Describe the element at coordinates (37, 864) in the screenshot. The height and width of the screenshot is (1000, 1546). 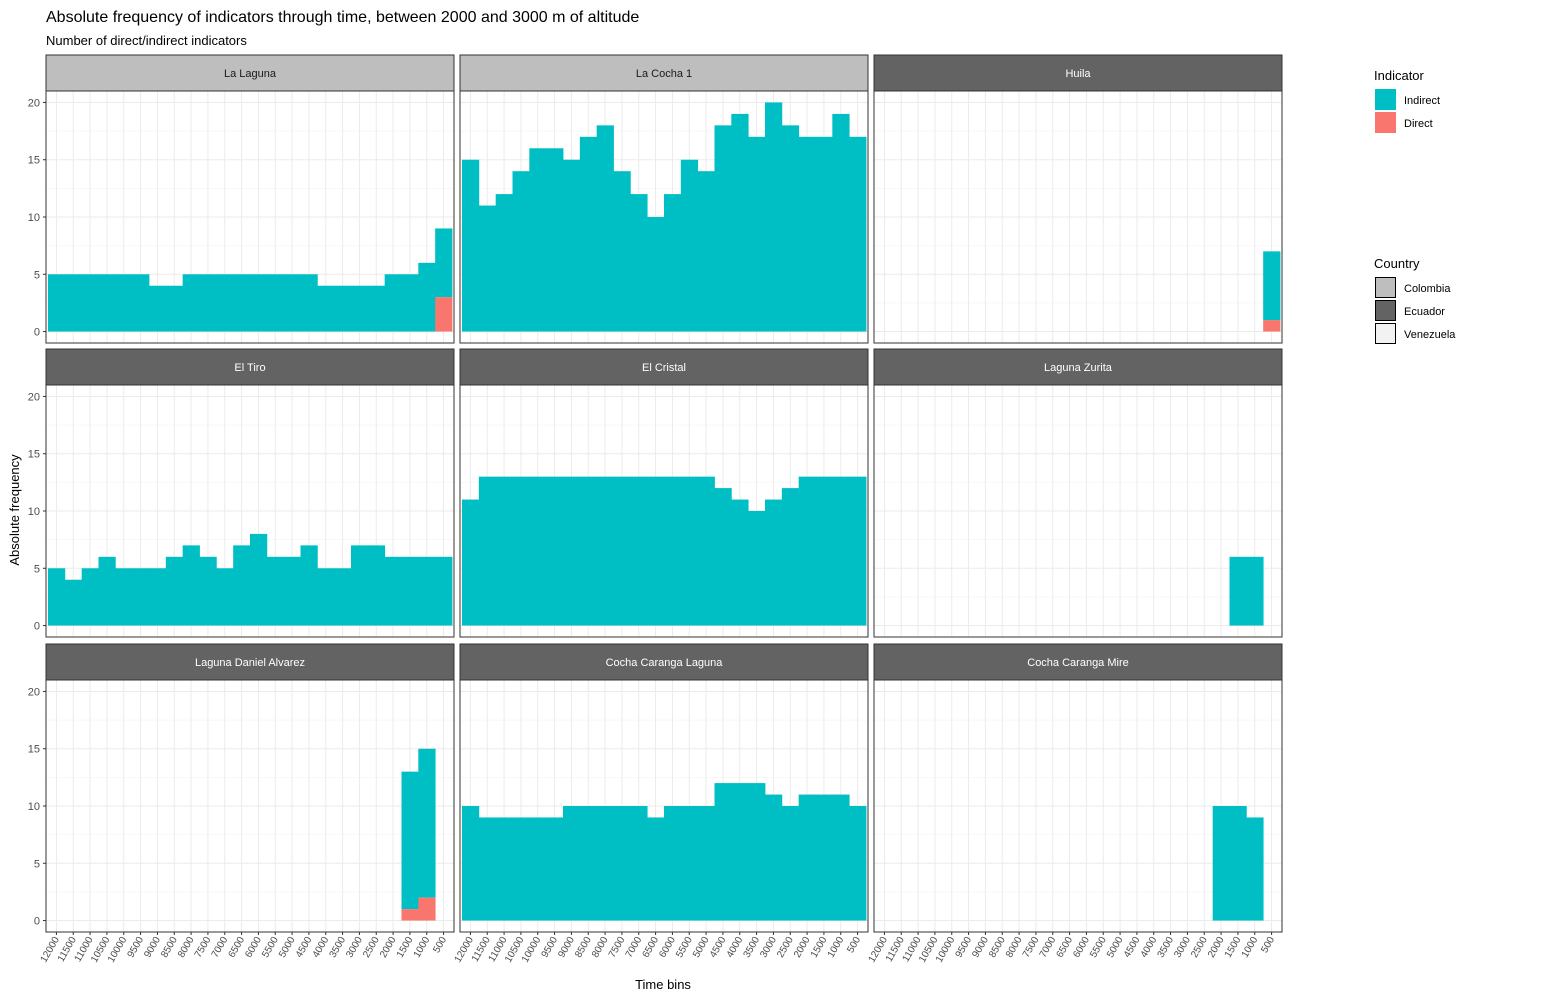
I see `y-tick-label: 5` at that location.